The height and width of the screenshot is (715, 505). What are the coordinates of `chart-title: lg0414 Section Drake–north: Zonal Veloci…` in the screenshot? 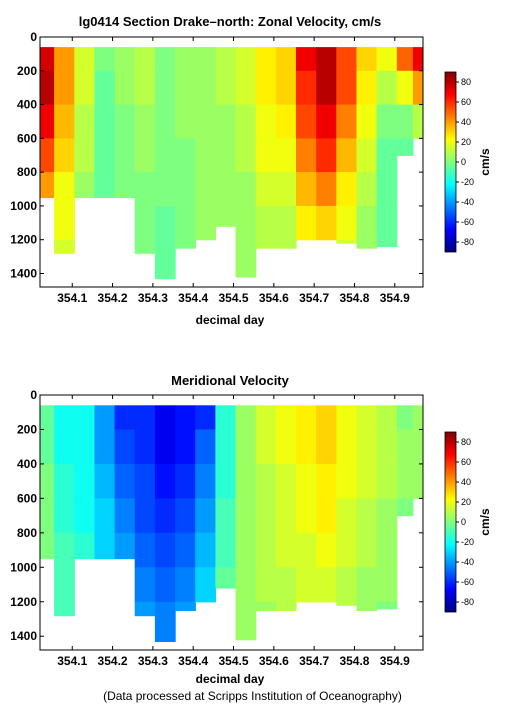 It's located at (230, 21).